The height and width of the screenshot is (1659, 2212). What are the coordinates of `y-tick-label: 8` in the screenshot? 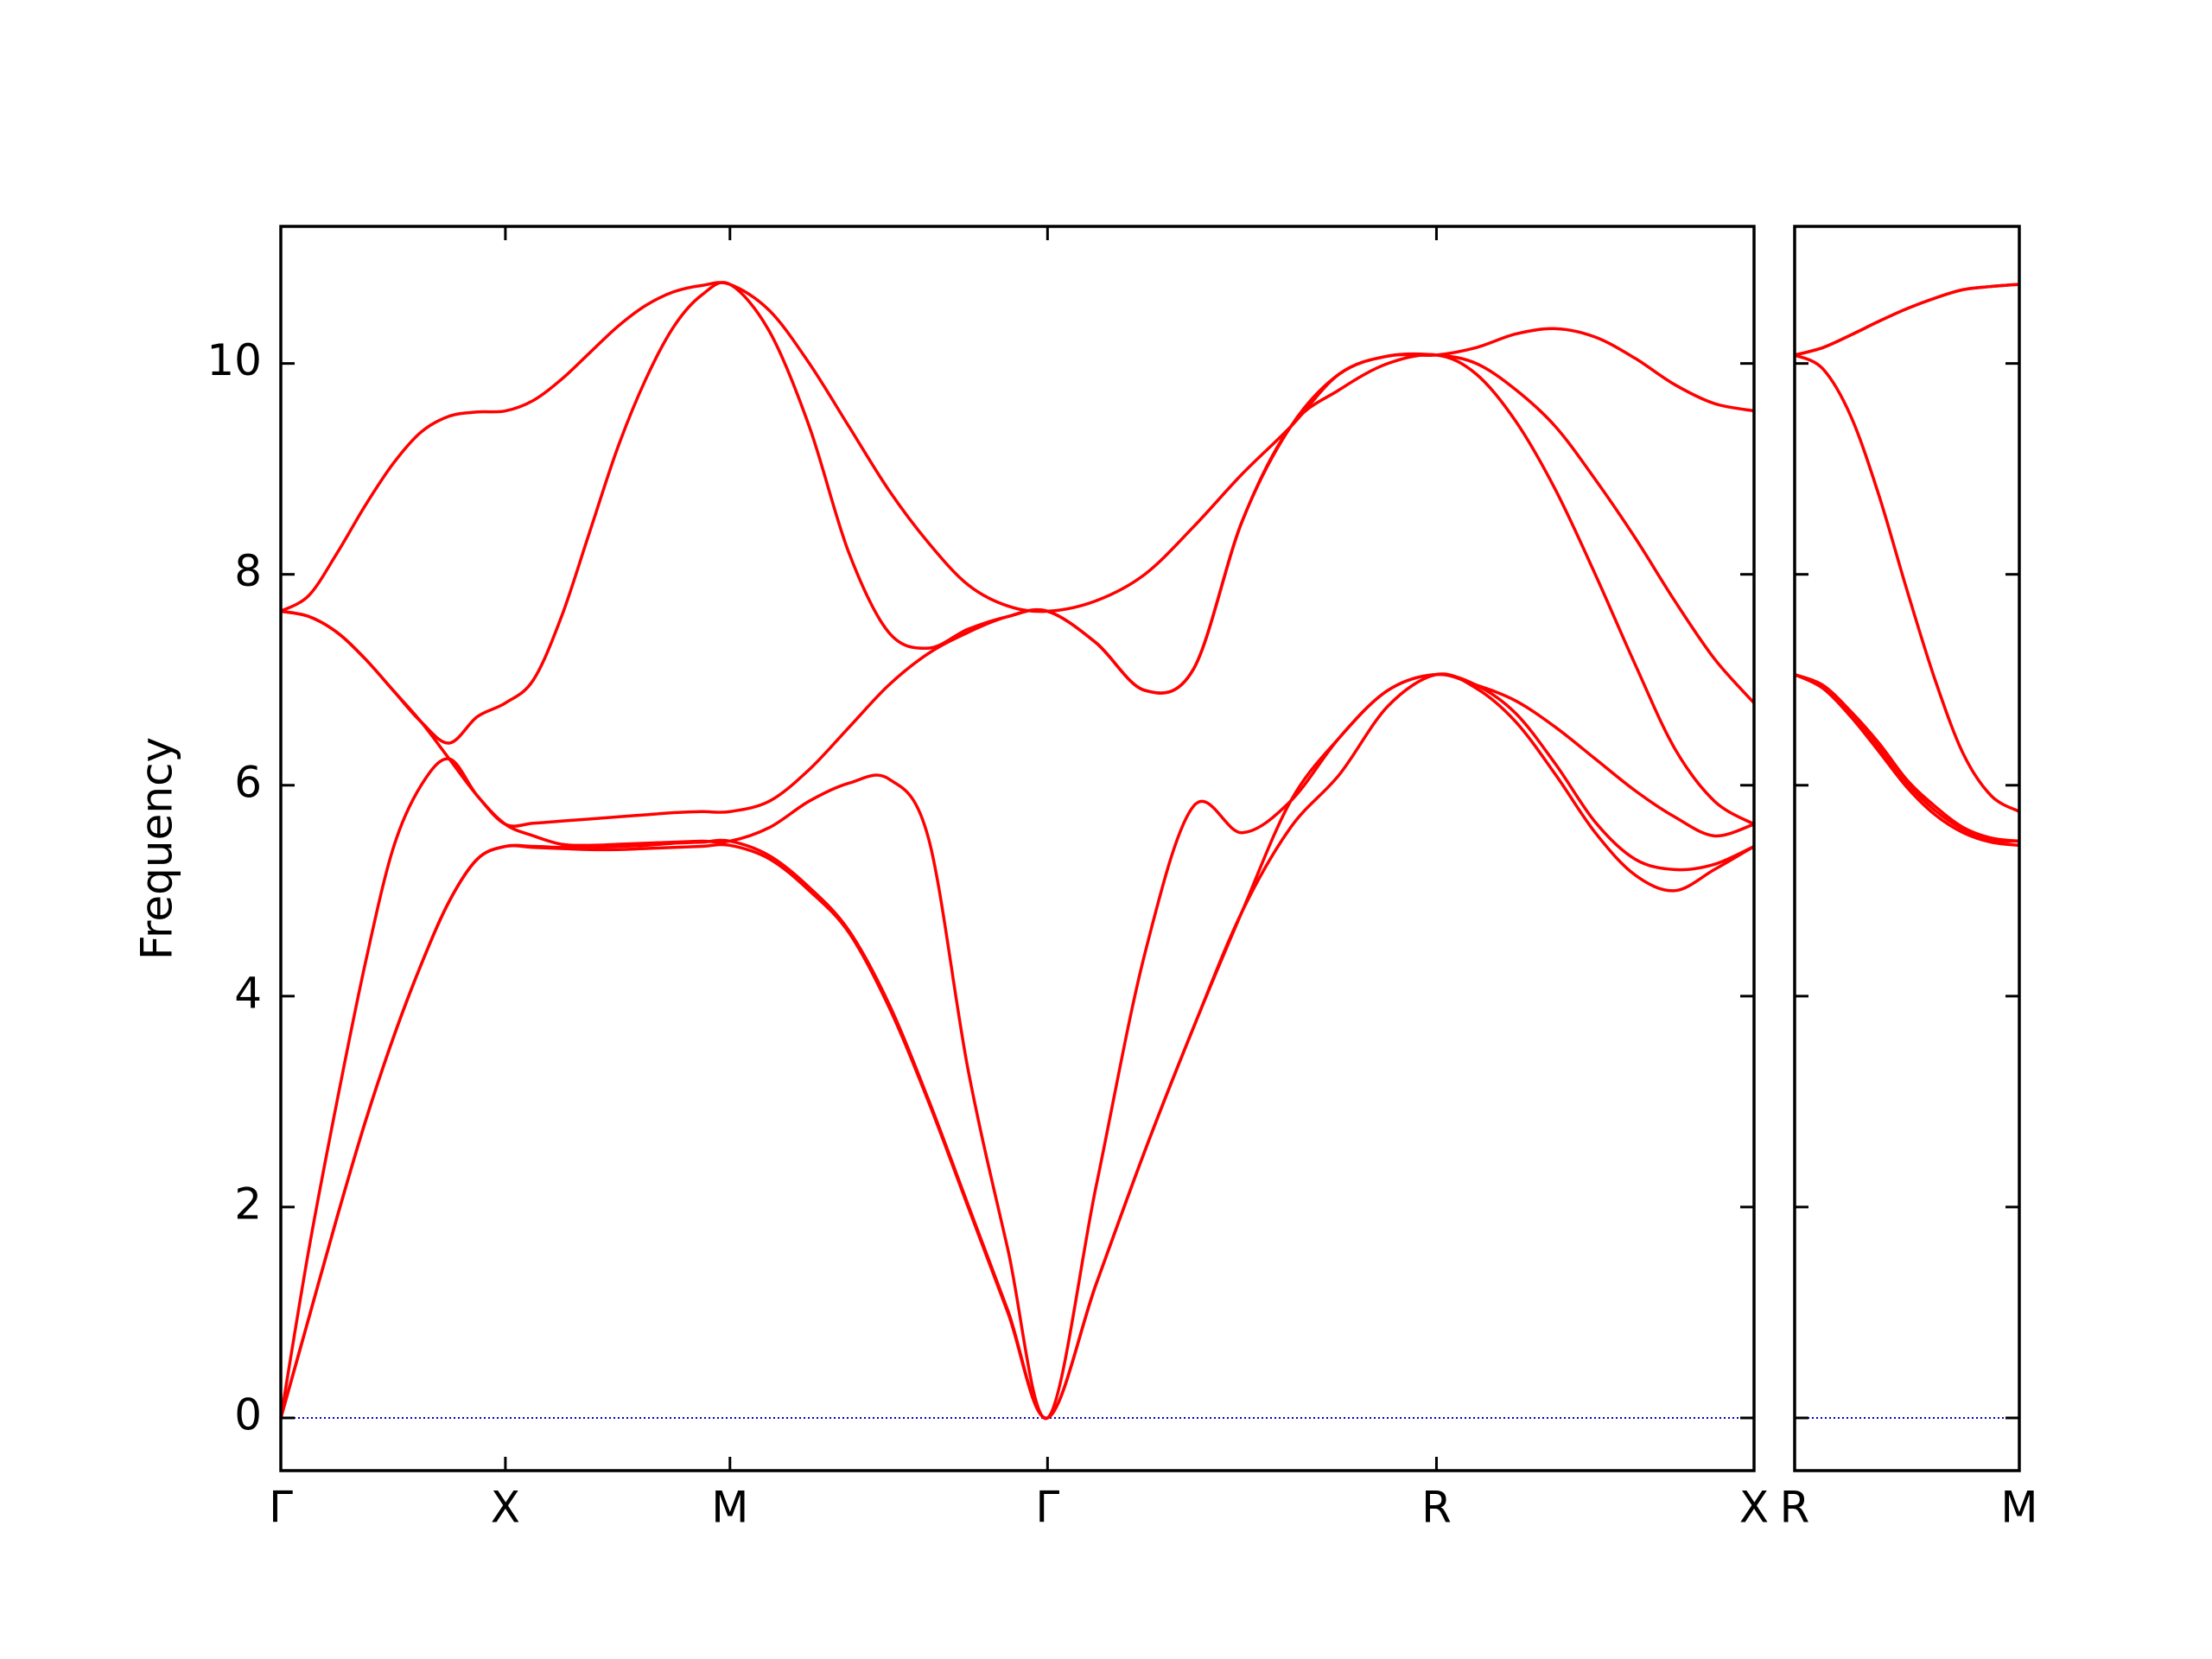 It's located at (248, 571).